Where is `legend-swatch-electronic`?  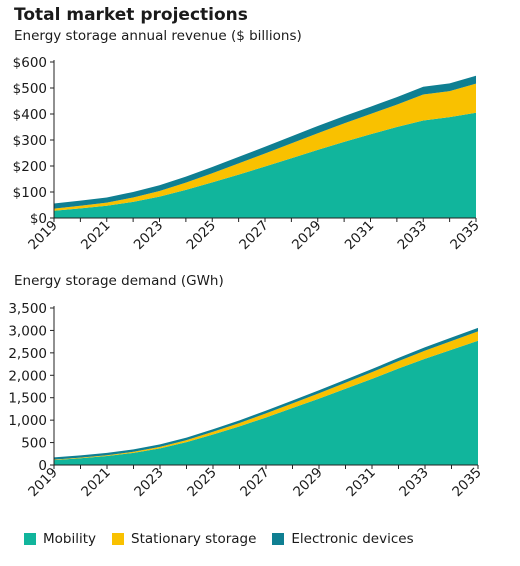
legend-swatch-electronic is located at coordinates (278, 539).